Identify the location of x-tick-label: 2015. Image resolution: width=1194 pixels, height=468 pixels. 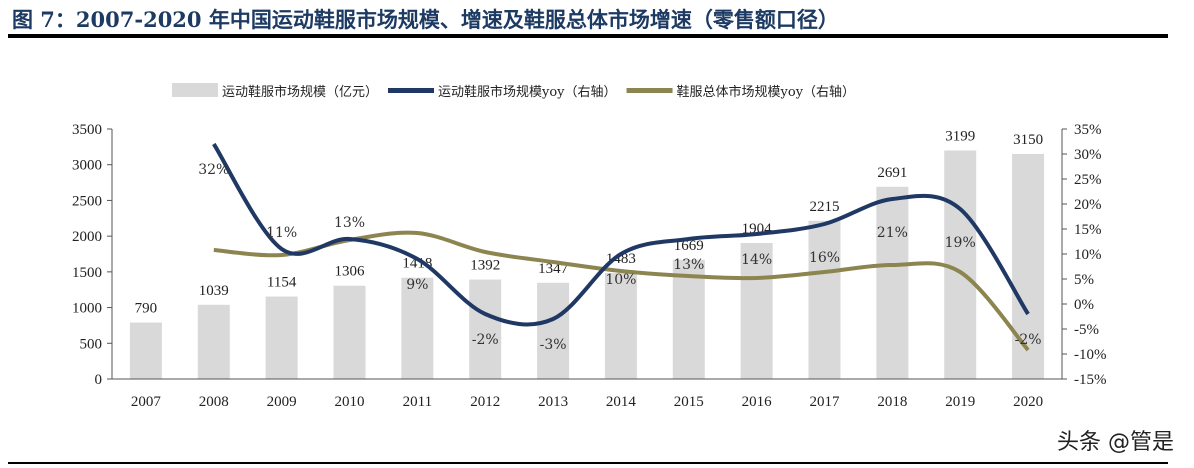
(689, 402).